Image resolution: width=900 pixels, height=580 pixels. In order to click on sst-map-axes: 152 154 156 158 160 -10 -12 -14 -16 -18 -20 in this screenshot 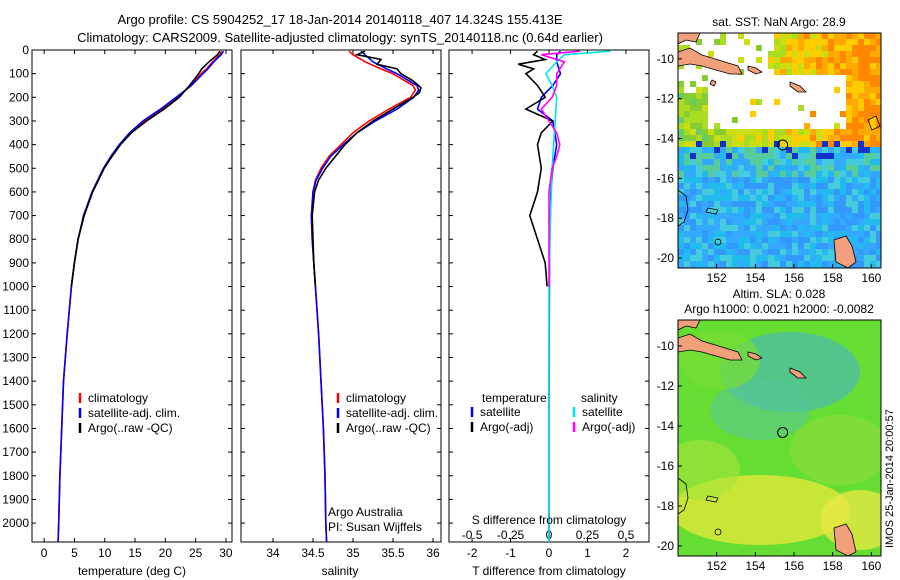, I will do `click(769, 168)`.